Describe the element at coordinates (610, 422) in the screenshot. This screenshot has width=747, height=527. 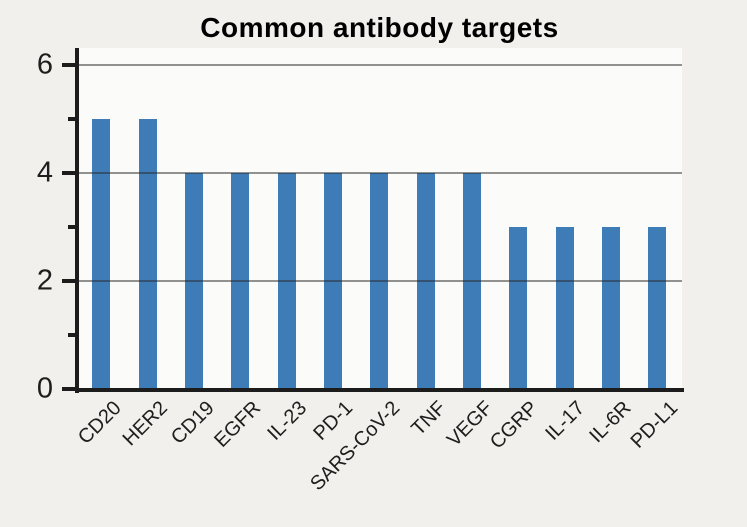
I see `x-tick-label-IL-6R: IL-6R` at that location.